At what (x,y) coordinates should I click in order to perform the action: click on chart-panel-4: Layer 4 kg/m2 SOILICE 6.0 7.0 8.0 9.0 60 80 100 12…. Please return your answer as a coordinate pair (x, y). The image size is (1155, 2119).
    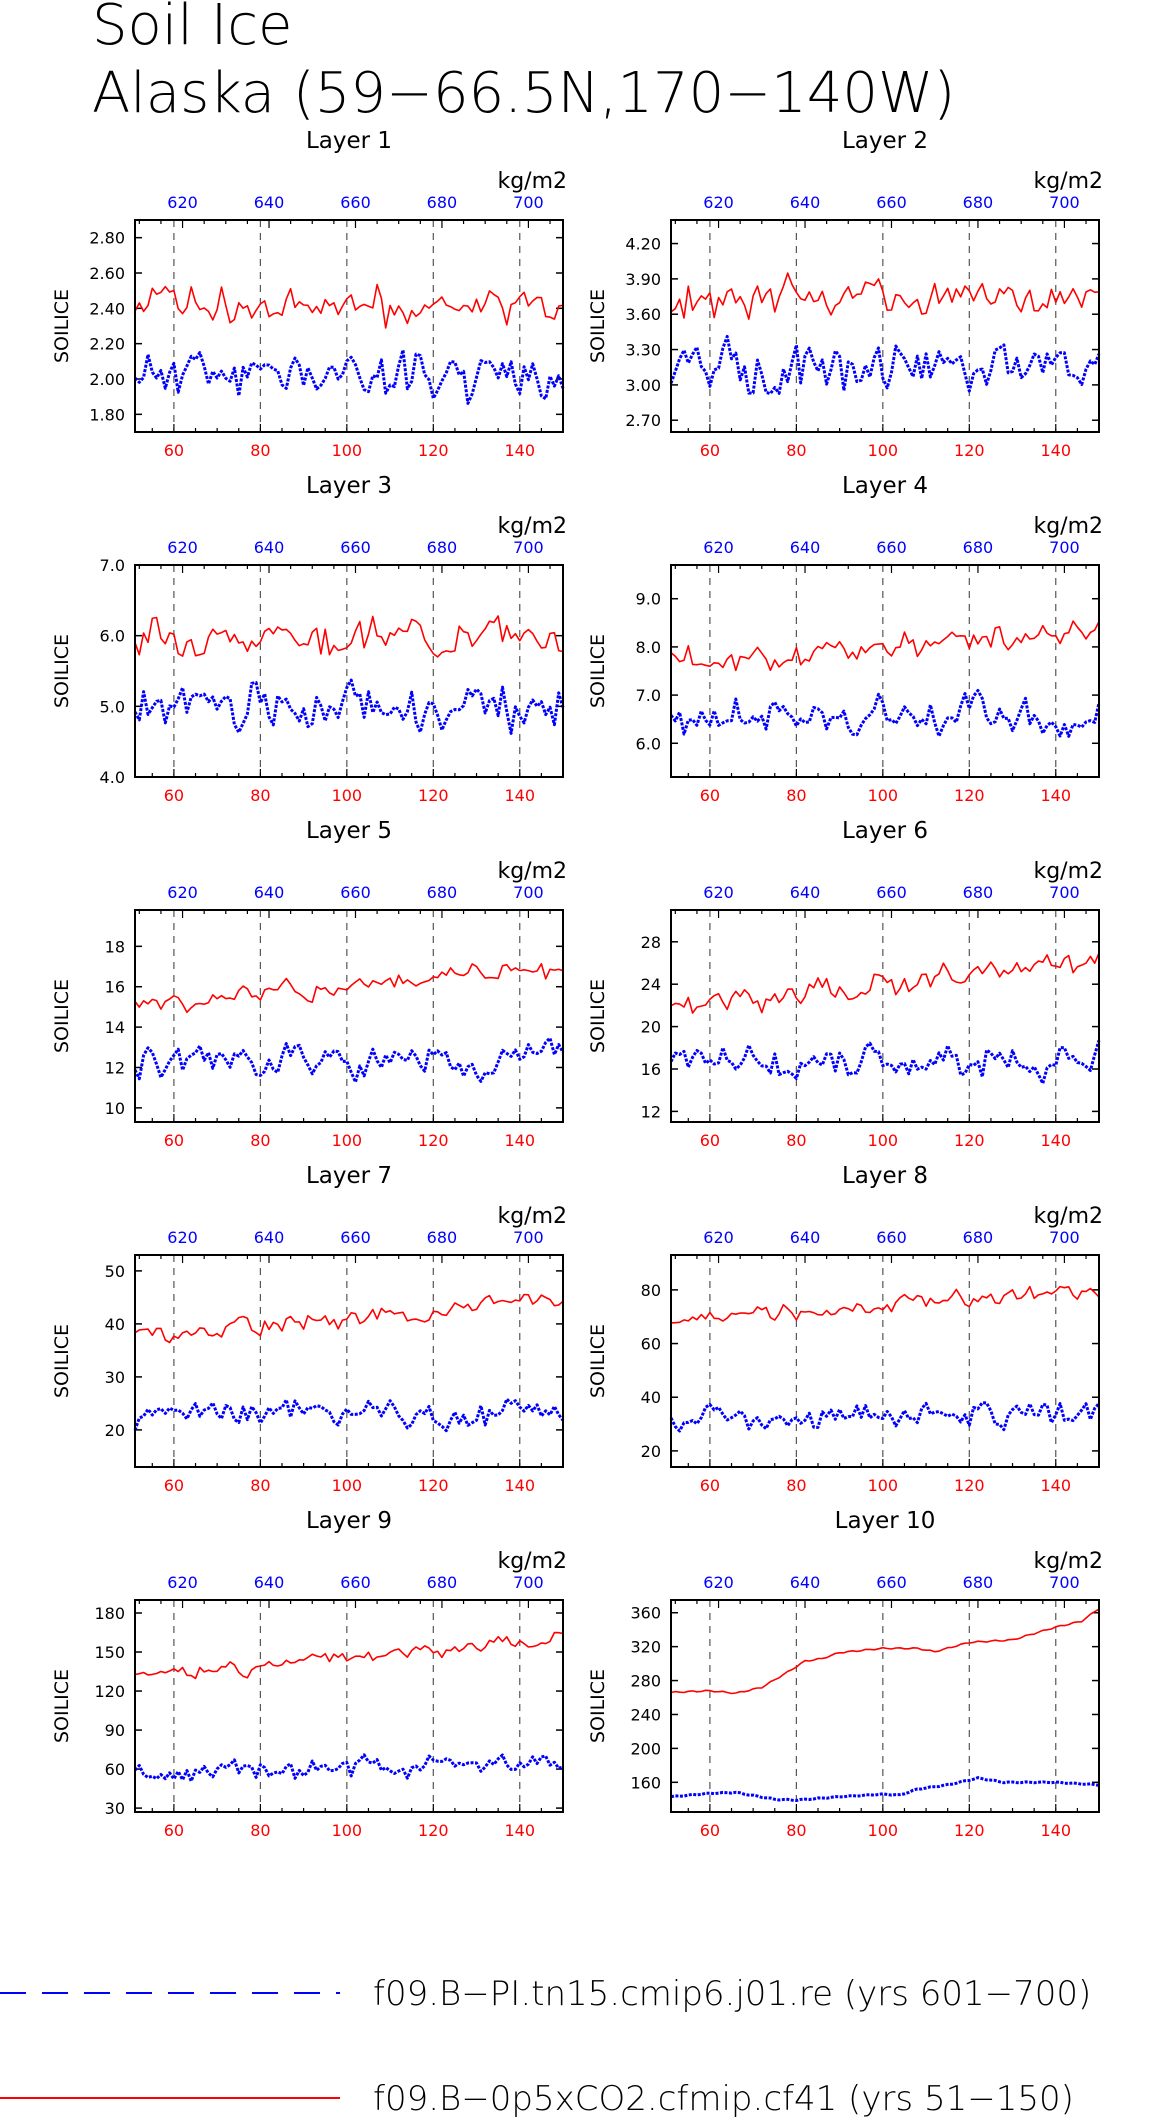
    Looking at the image, I should click on (845, 639).